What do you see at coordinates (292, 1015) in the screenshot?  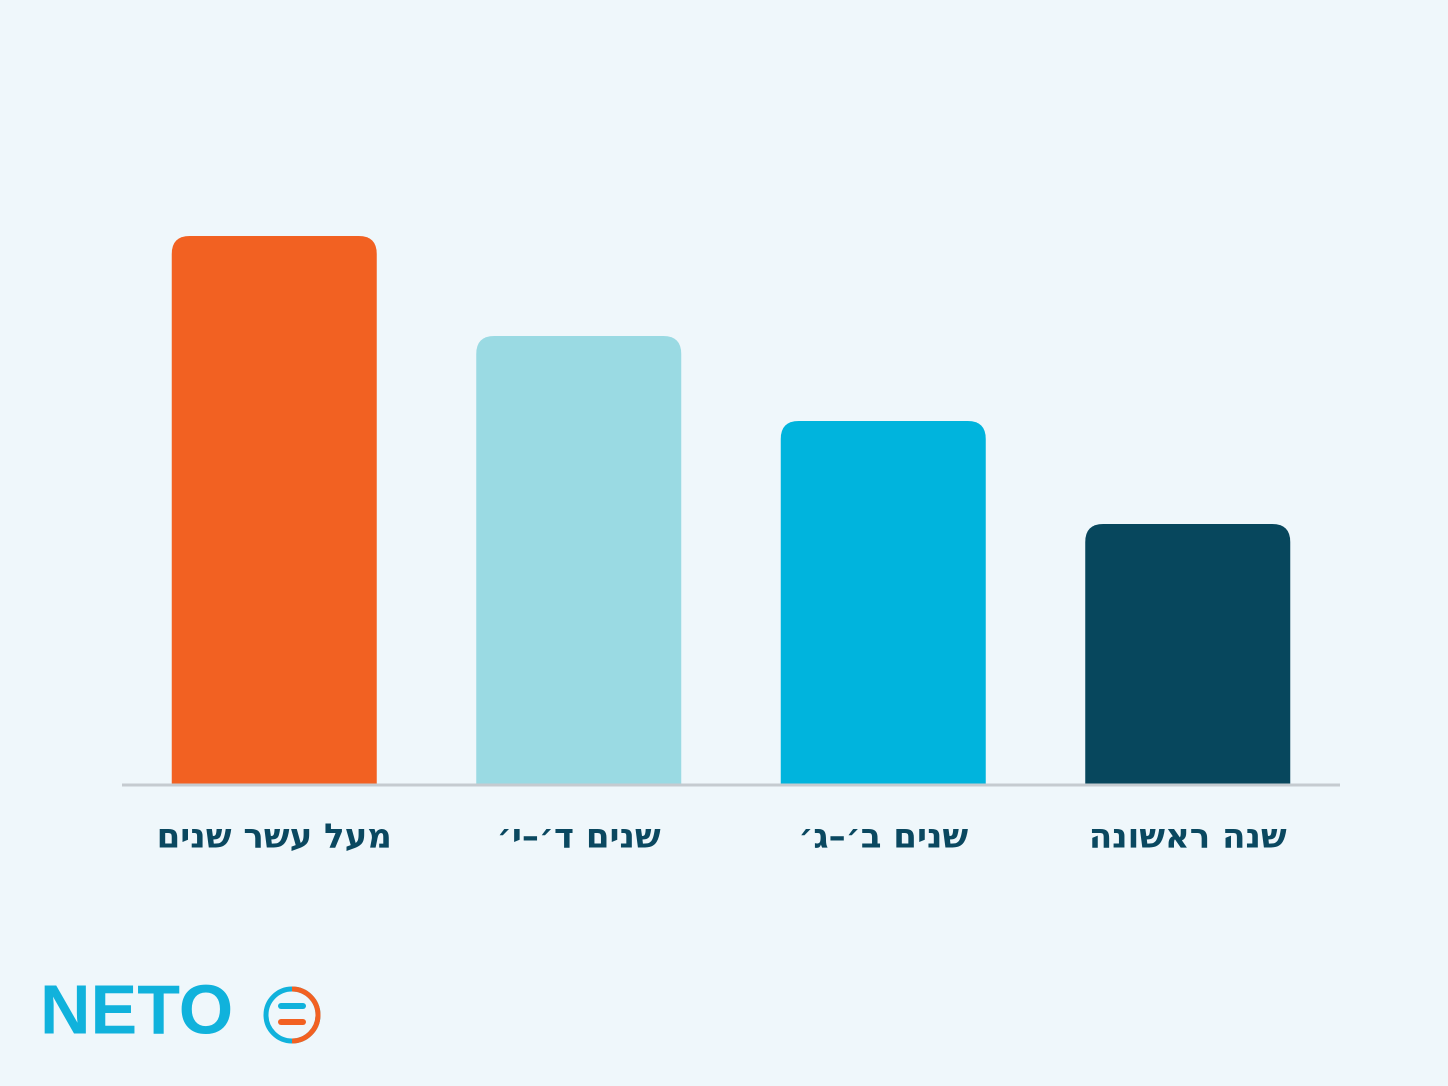 I see `logo-icon` at bounding box center [292, 1015].